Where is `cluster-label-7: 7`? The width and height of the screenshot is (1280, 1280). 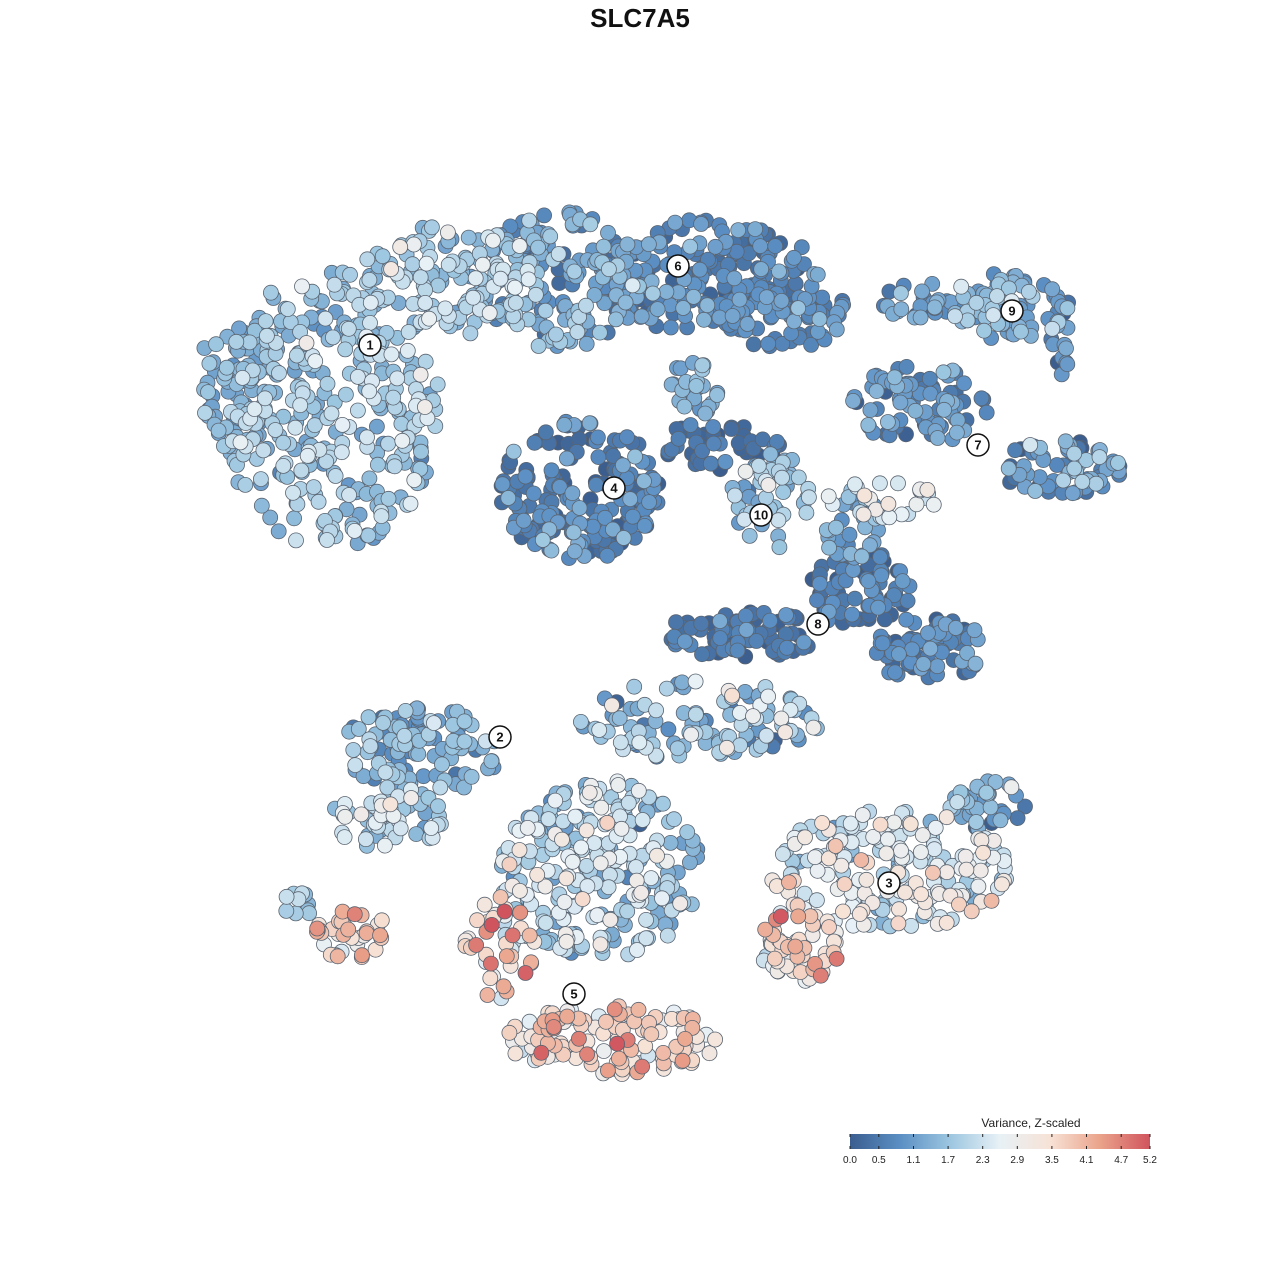
cluster-label-7: 7 is located at coordinates (978, 445).